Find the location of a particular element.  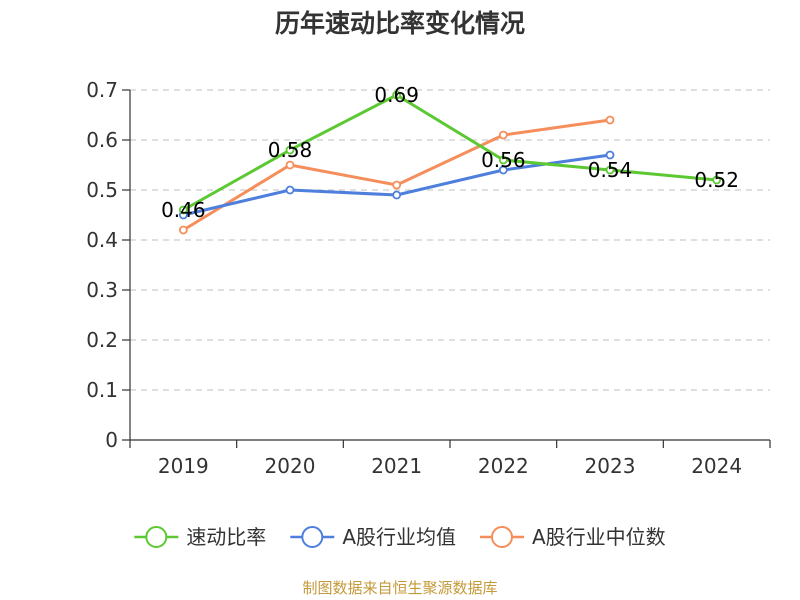

y-tick-label: 0.4 is located at coordinates (102, 240).